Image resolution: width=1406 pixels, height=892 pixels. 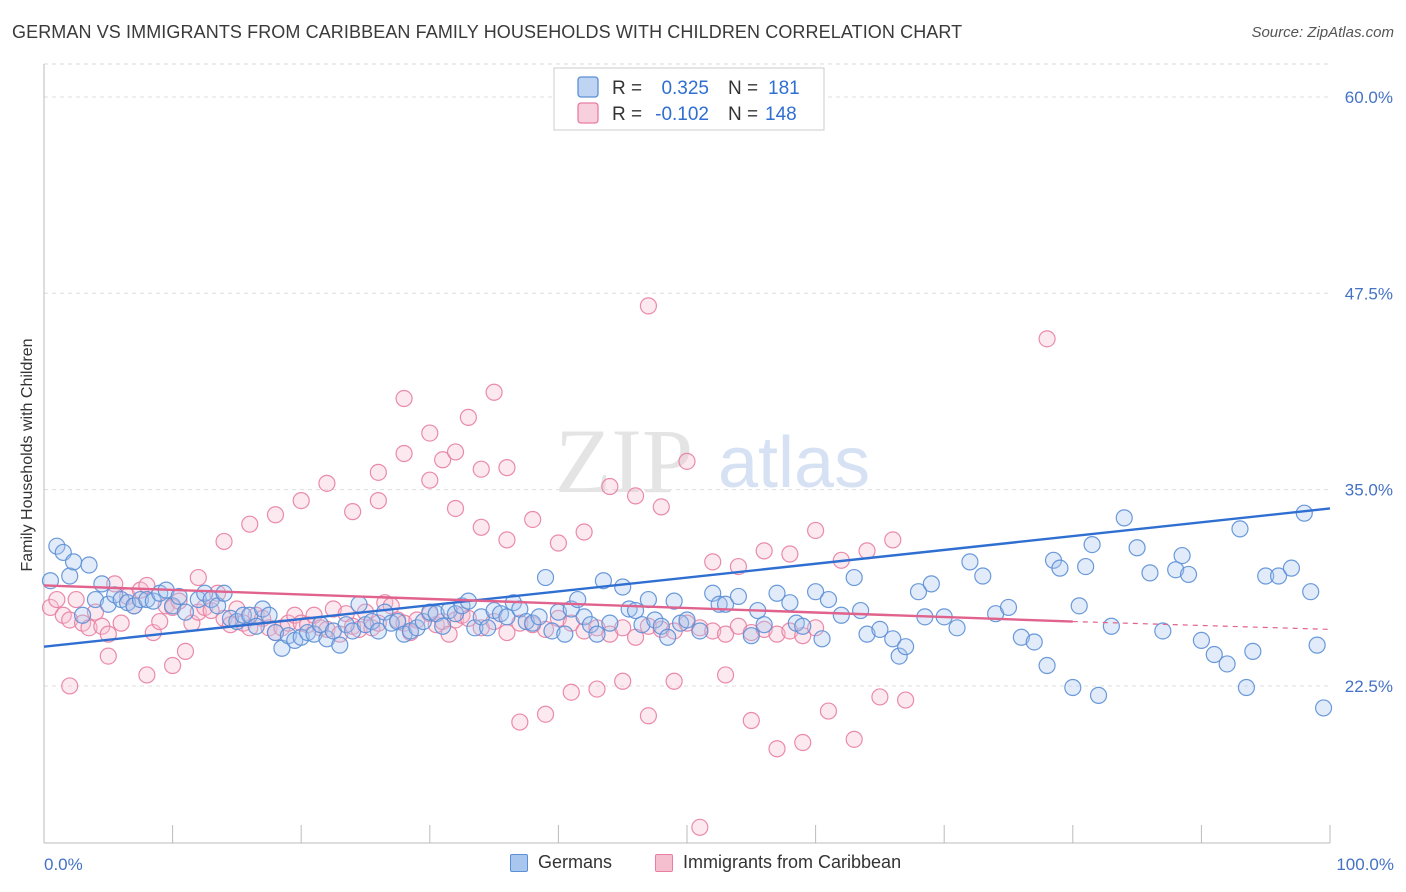 I want to click on source-credit: Source: ZipAtlas.com, so click(x=1322, y=32).